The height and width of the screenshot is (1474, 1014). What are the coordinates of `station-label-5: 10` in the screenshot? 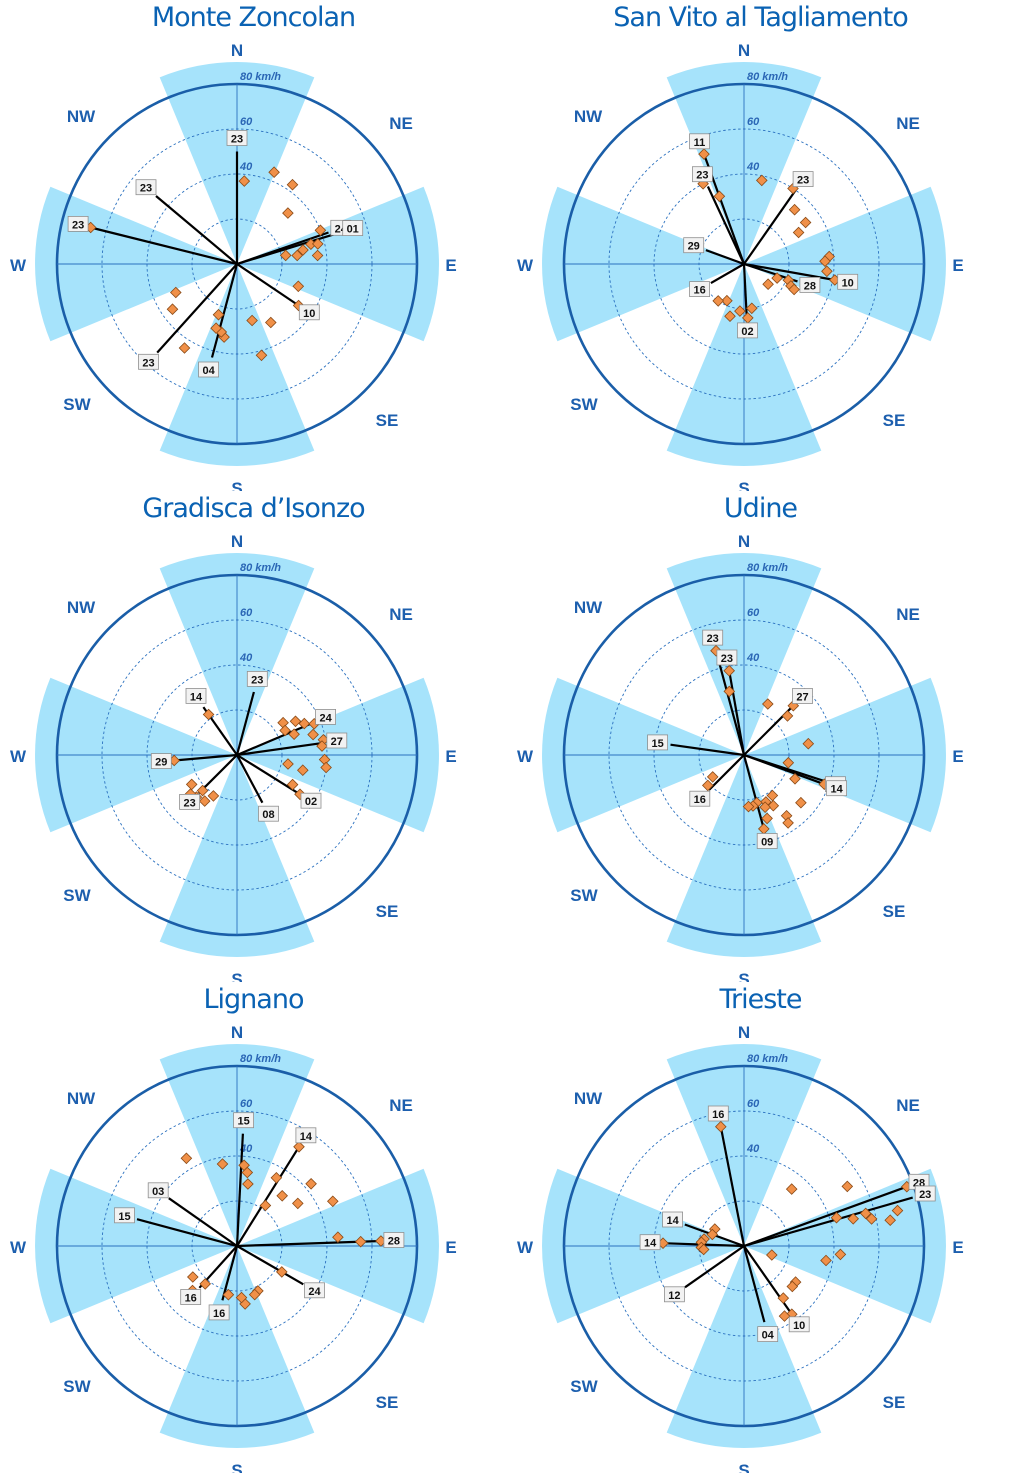 It's located at (309, 312).